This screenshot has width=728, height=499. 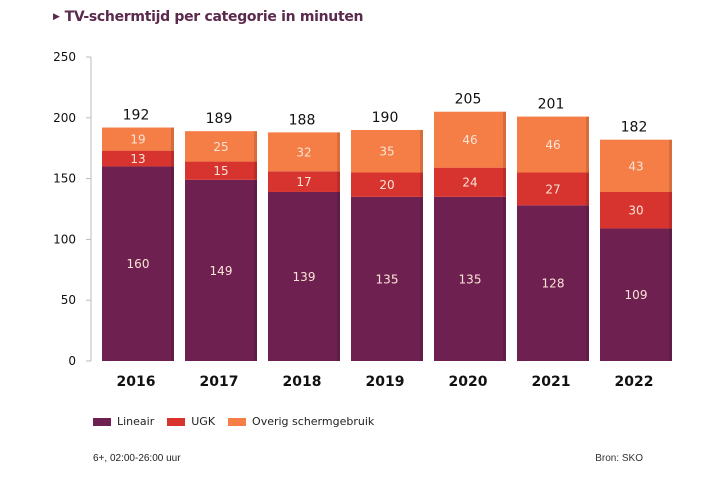 I want to click on legend-label: Lineair, so click(x=136, y=421).